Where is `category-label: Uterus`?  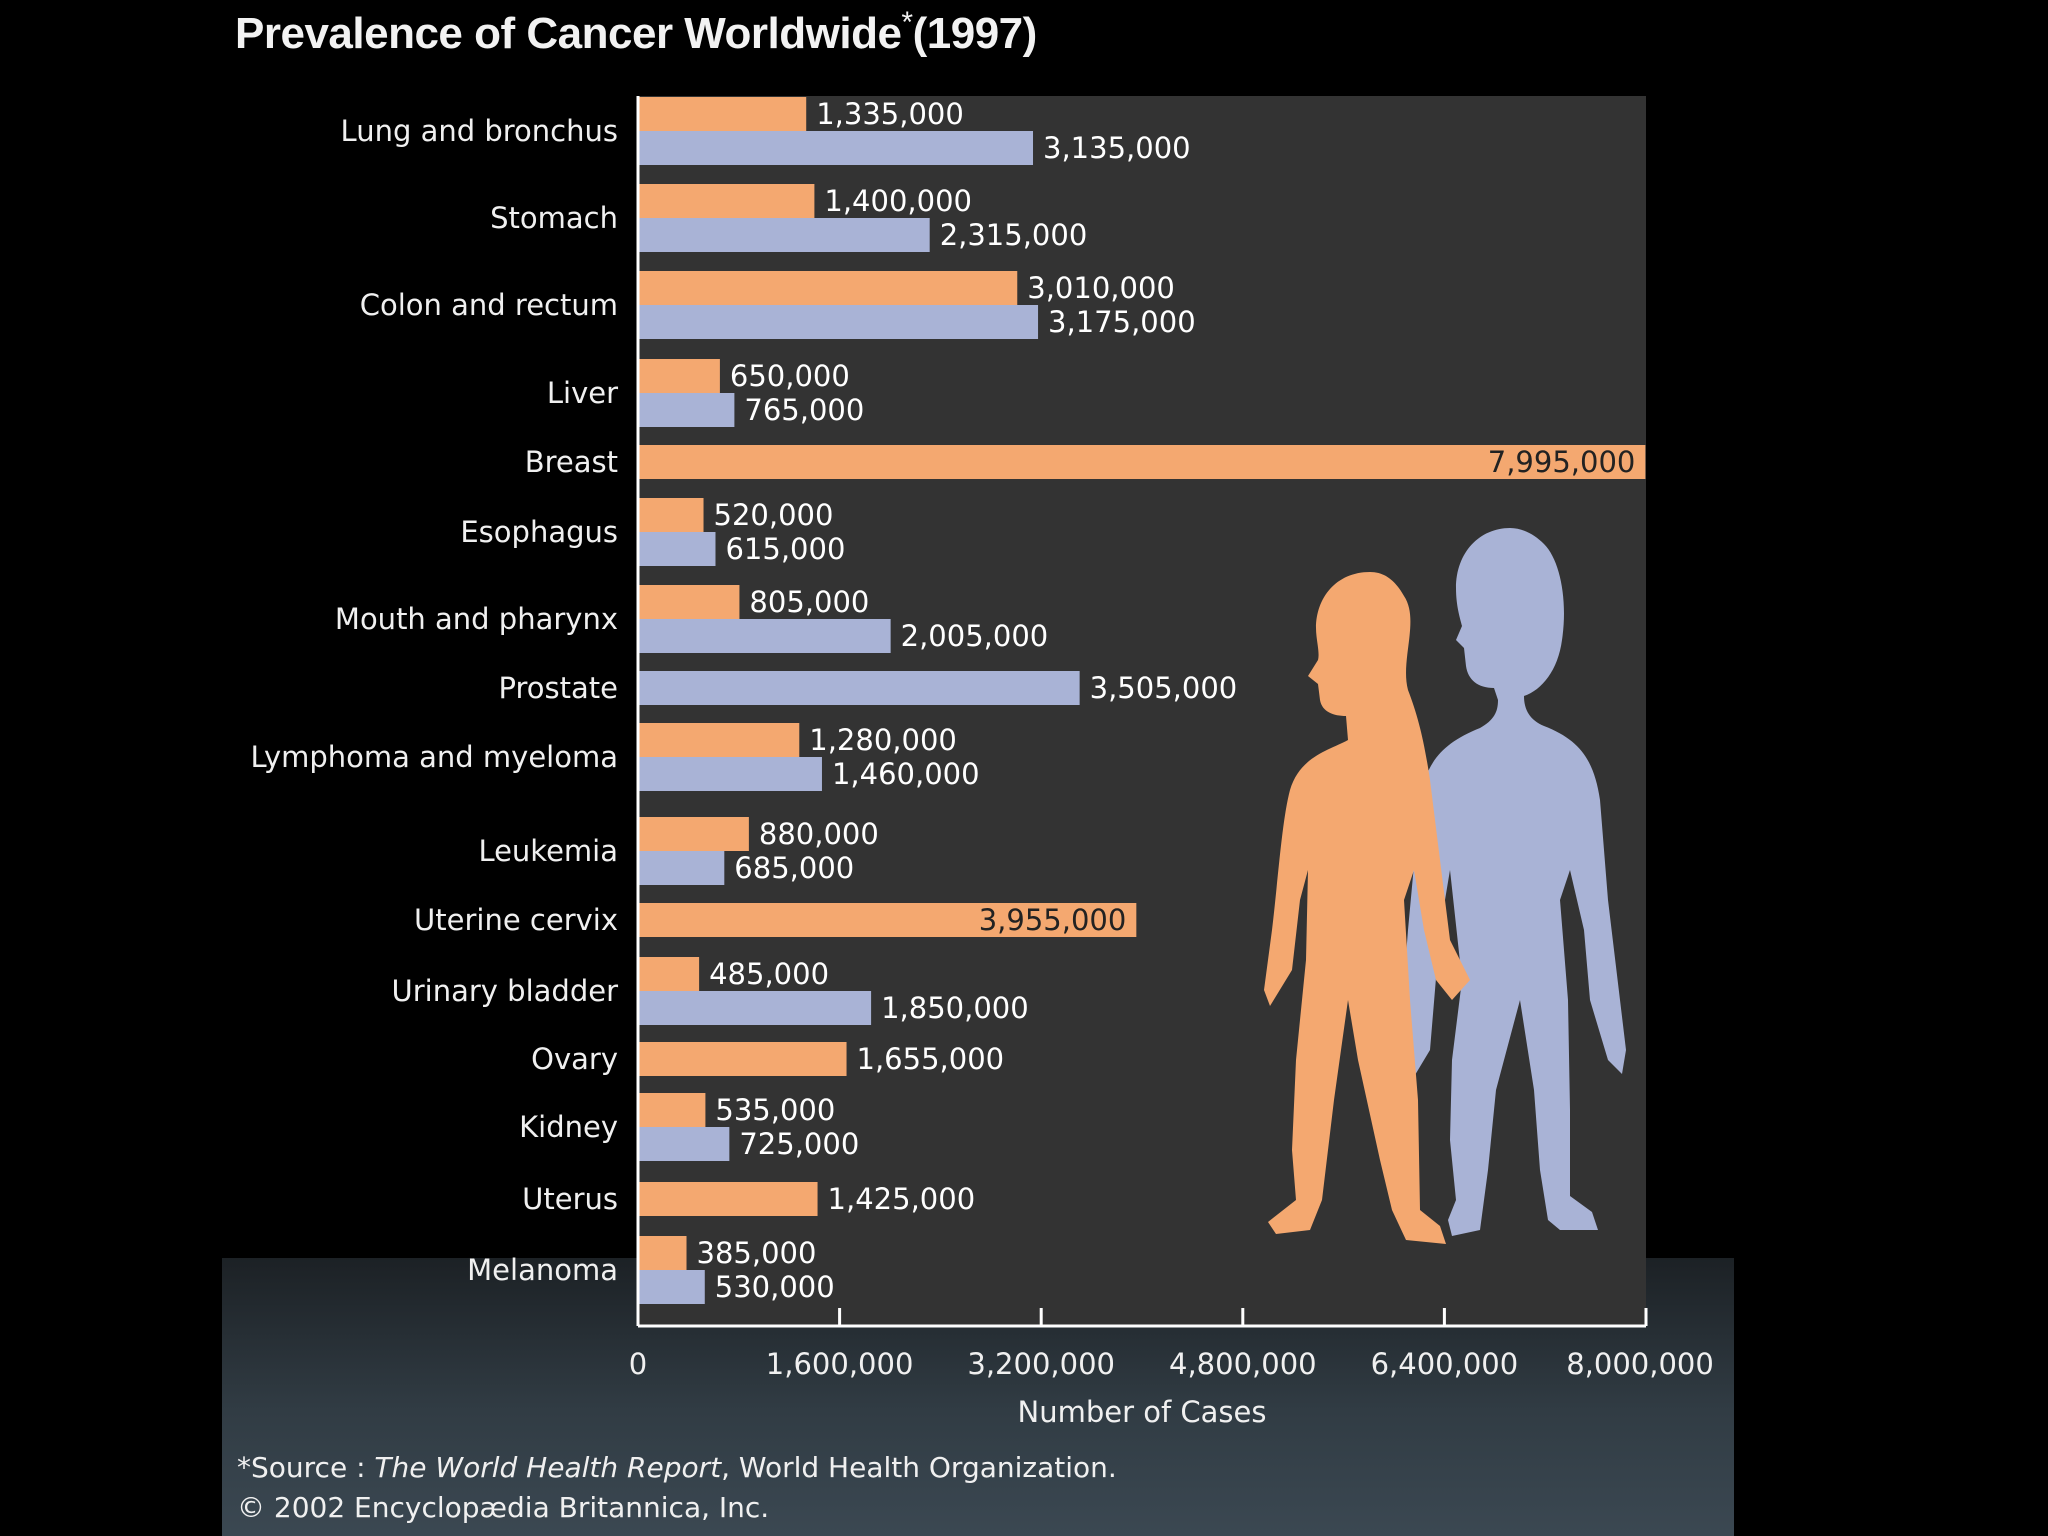
category-label: Uterus is located at coordinates (570, 1199).